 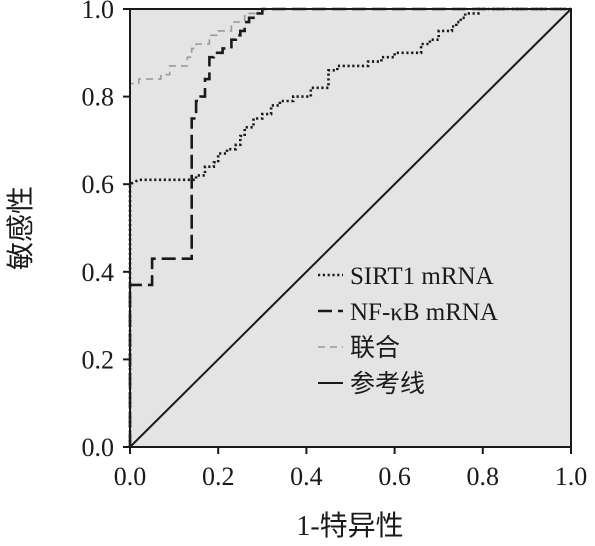 I want to click on x-tick-label: 0.2, so click(x=218, y=476).